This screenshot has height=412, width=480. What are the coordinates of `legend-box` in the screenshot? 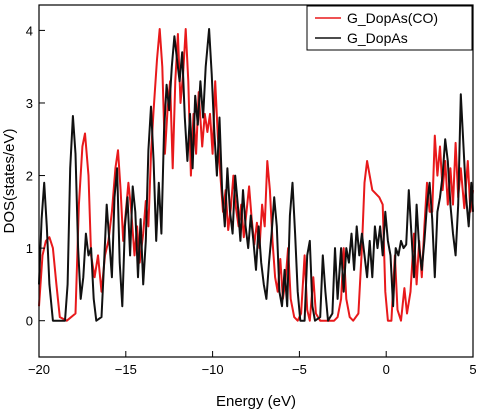 It's located at (389, 28).